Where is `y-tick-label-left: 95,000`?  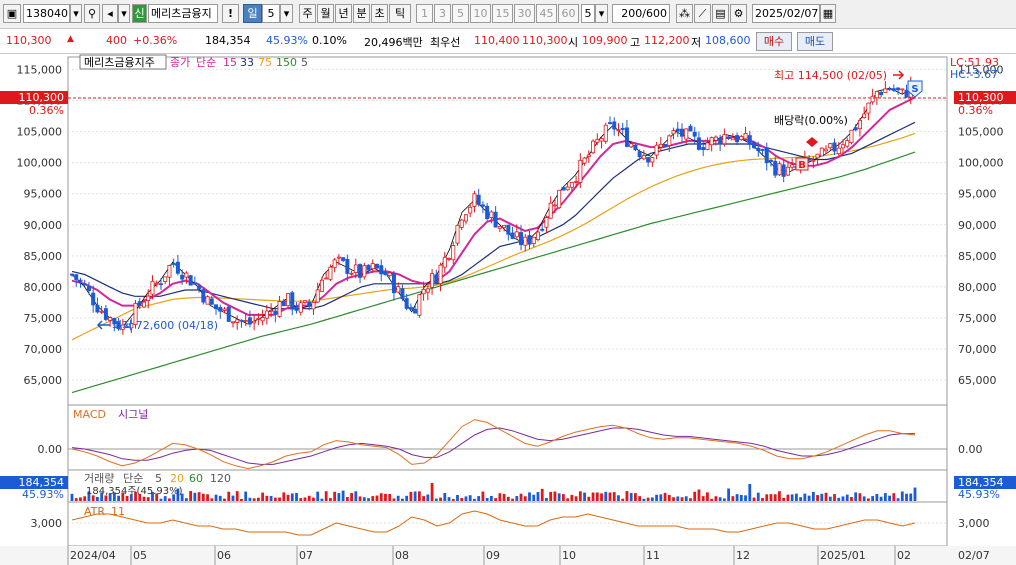 y-tick-label-left: 95,000 is located at coordinates (43, 194).